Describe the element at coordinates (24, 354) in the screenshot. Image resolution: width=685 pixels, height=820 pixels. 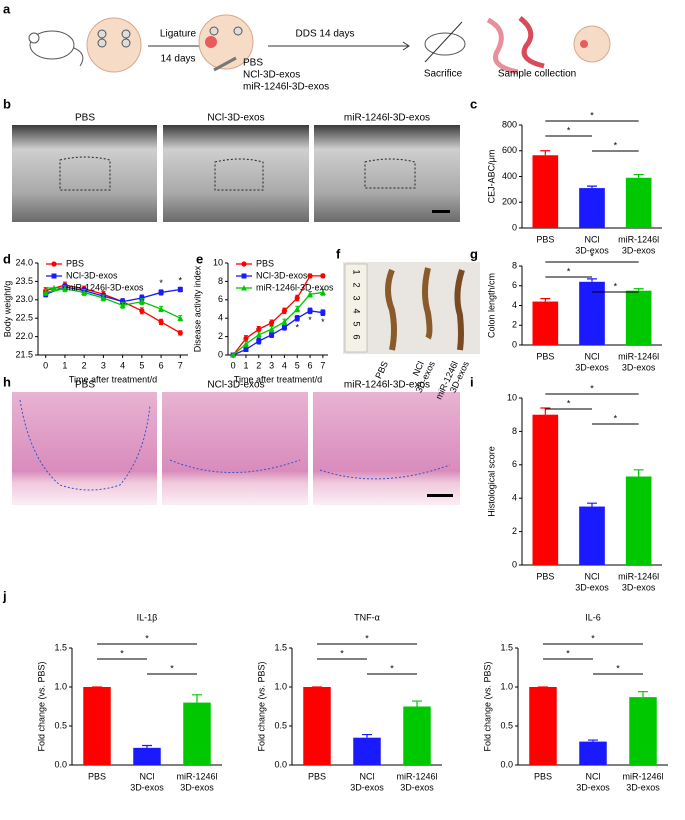
I see `y-tick-label: 21.5` at that location.